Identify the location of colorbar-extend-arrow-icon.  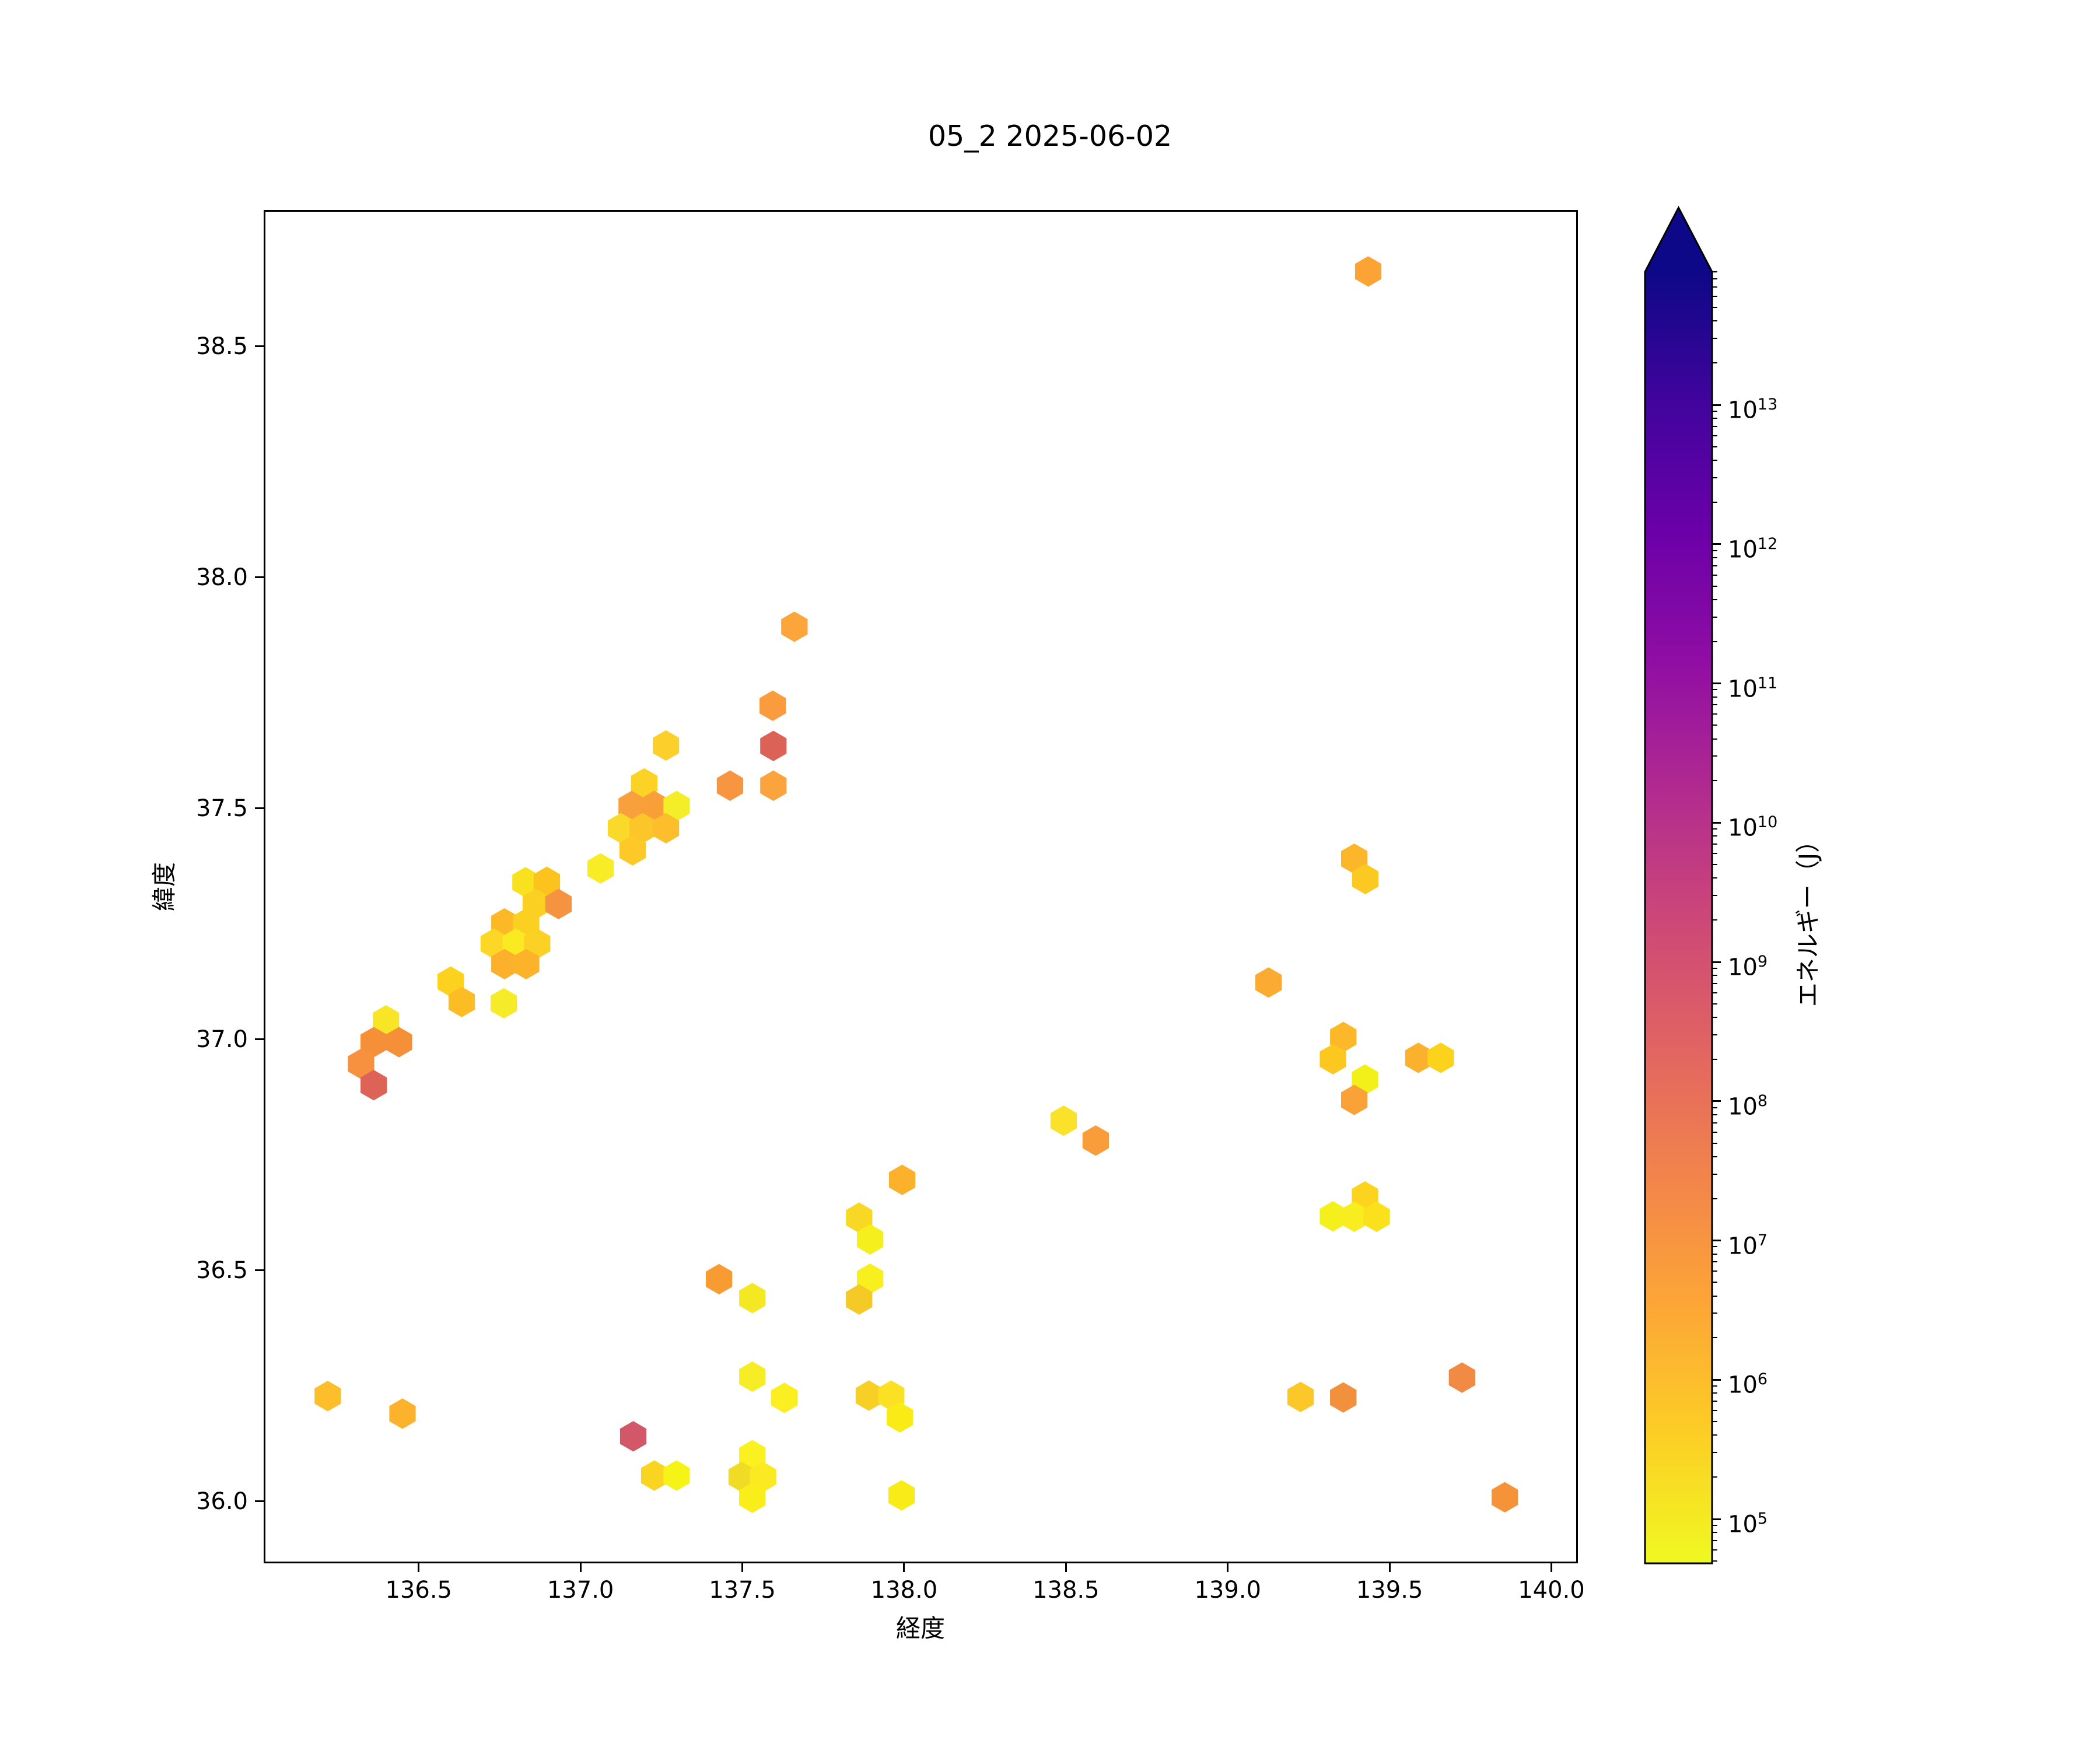
(1678, 240).